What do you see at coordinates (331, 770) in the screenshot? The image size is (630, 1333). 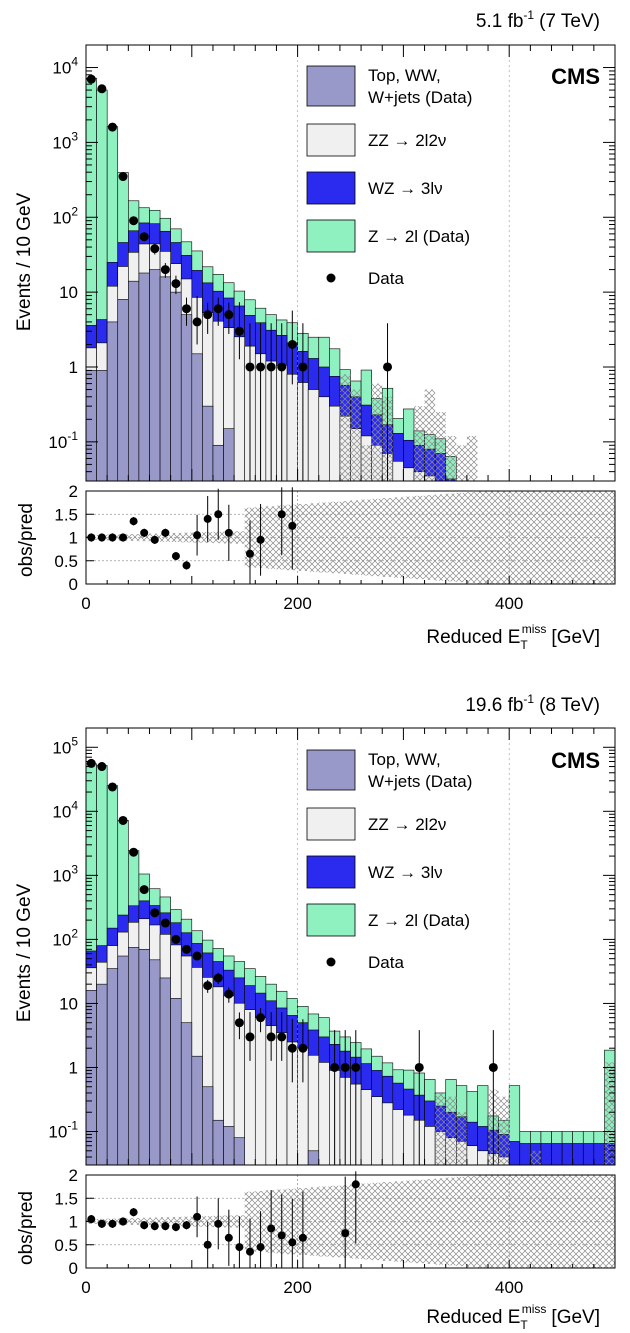 I see `legend-swatch-top-ww-wjets` at bounding box center [331, 770].